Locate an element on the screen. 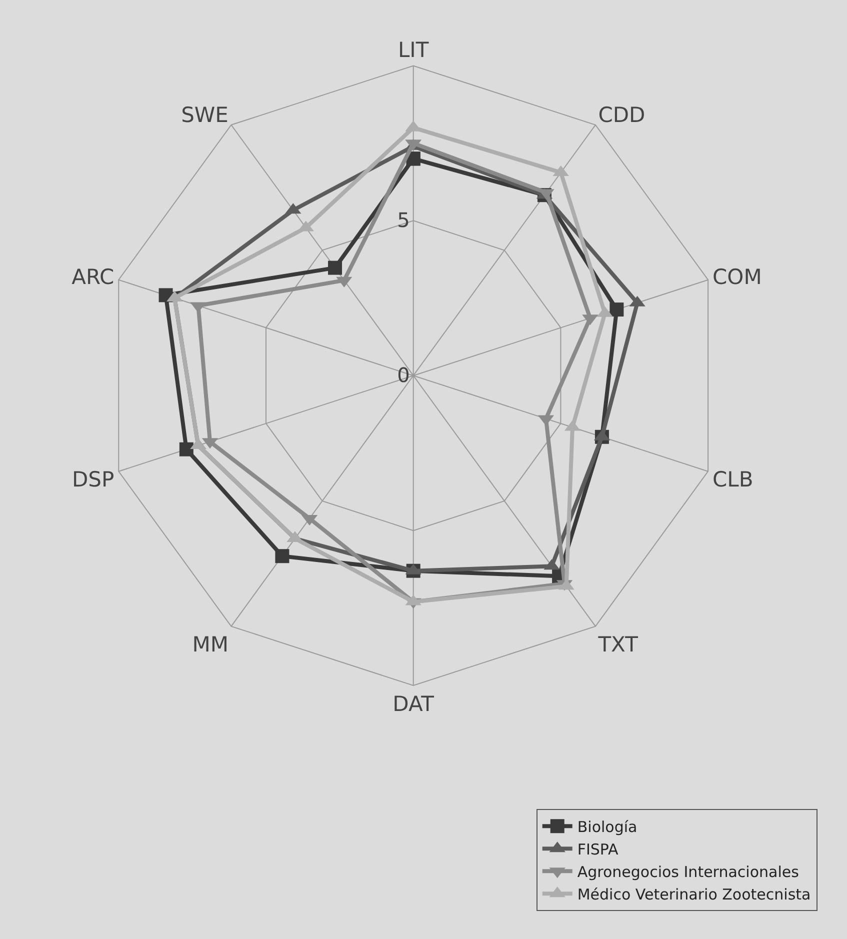  spoke-label: DSP is located at coordinates (93, 479).